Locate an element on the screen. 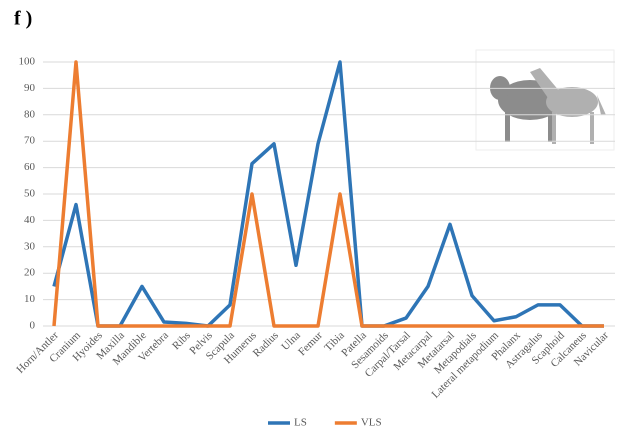 This screenshot has height=434, width=629. x-tick-label: Radius is located at coordinates (266, 344).